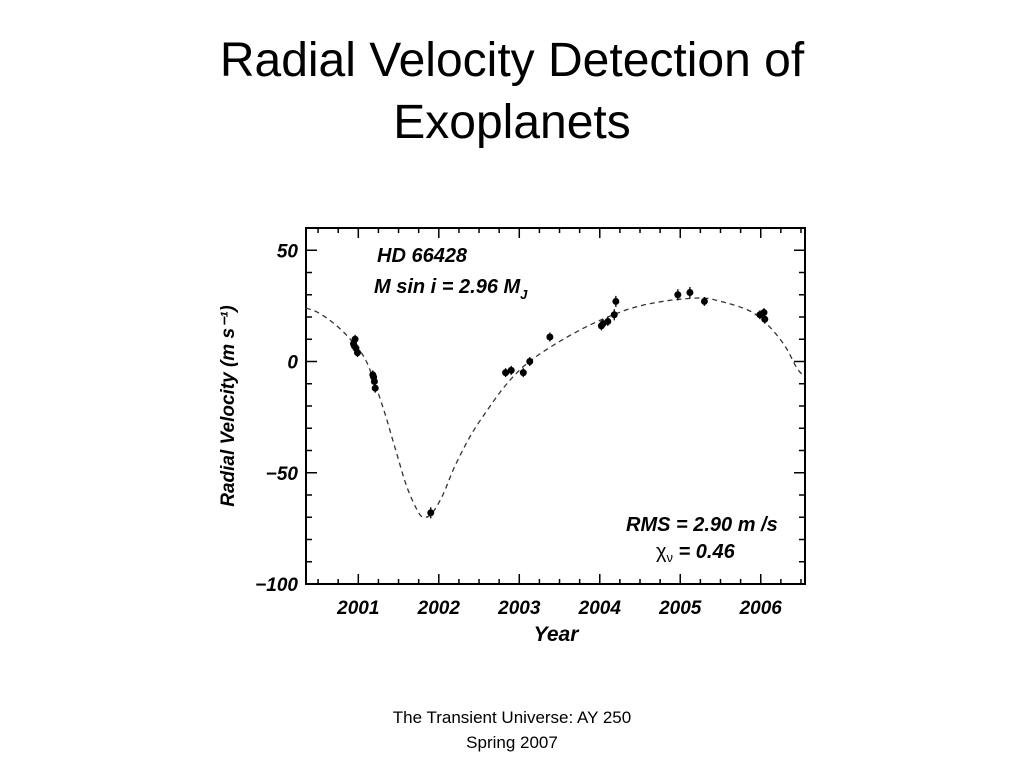 This screenshot has width=1024, height=768. What do you see at coordinates (276, 585) in the screenshot?
I see `y-tick-label: −100` at bounding box center [276, 585].